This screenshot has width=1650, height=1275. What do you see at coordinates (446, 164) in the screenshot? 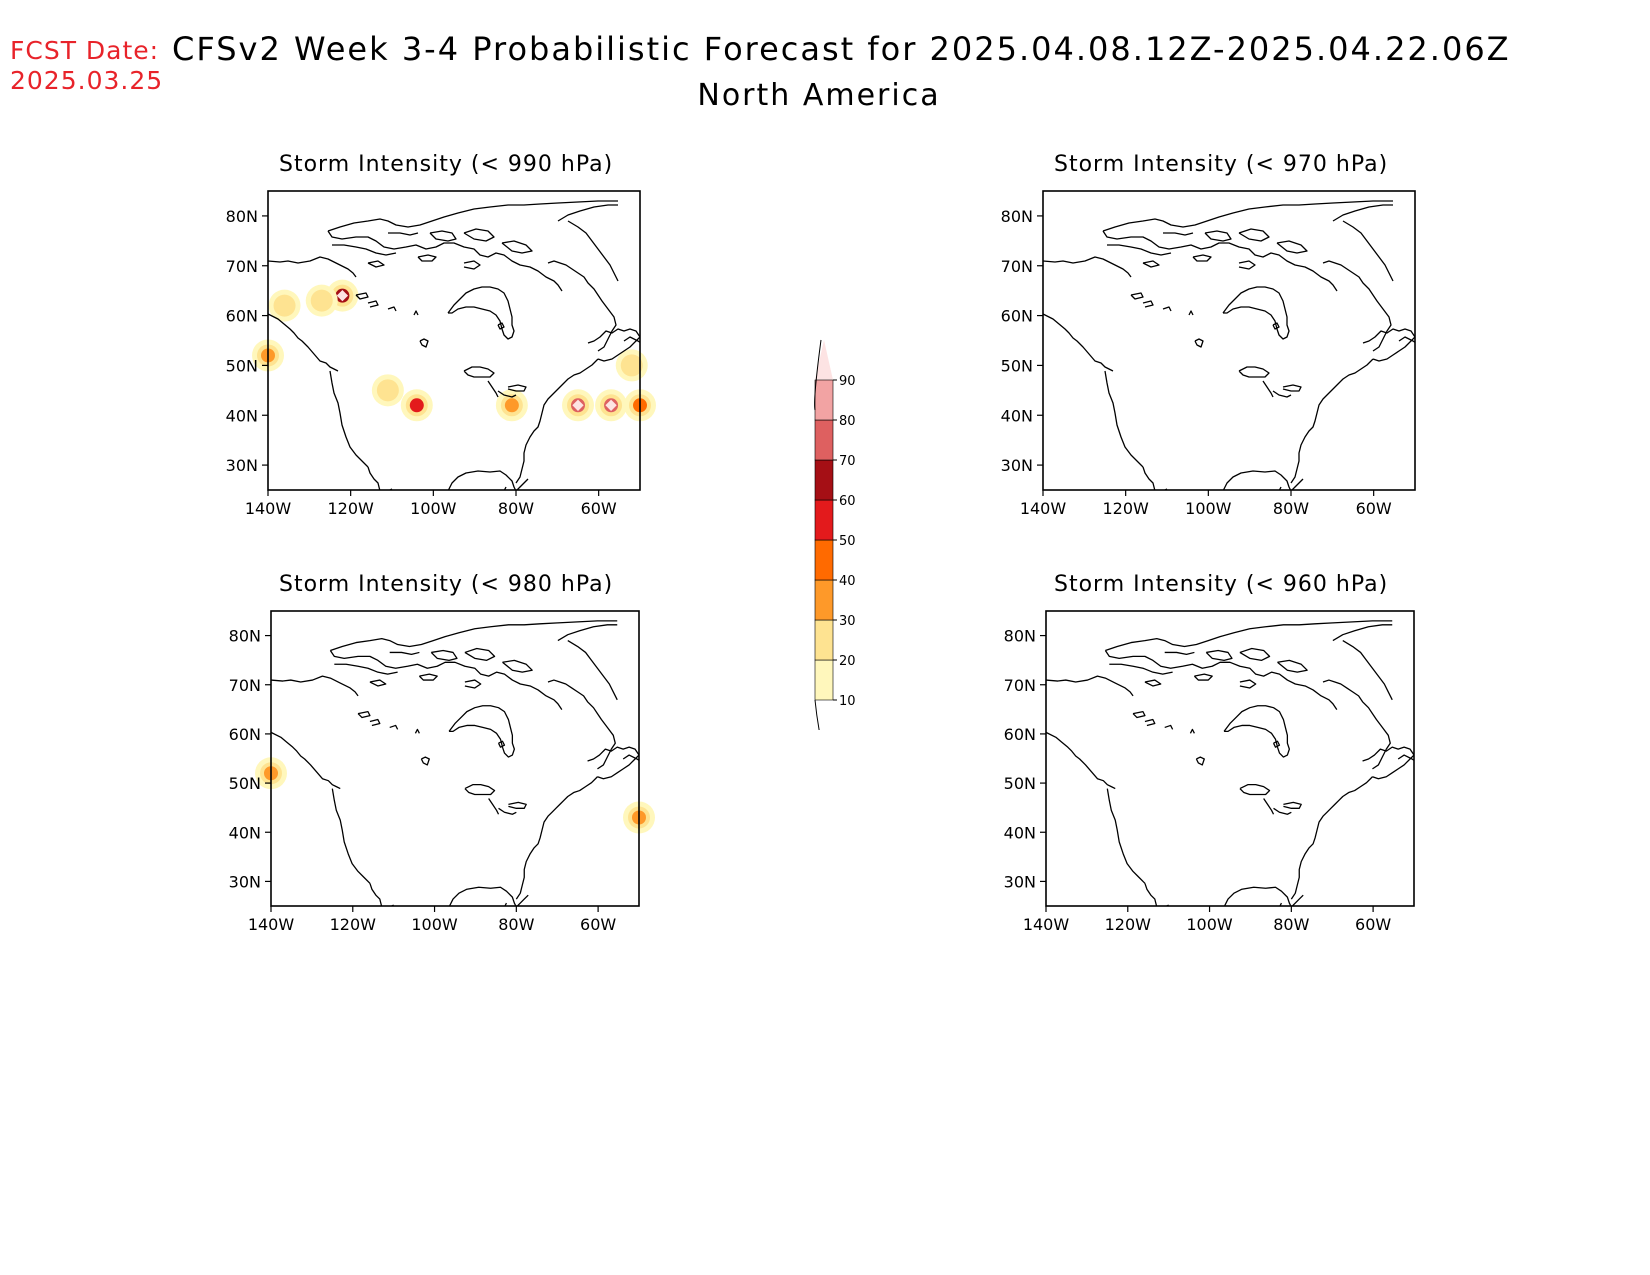
I see `panel-title-990: Storm Intensity (< 990 hPa)` at bounding box center [446, 164].